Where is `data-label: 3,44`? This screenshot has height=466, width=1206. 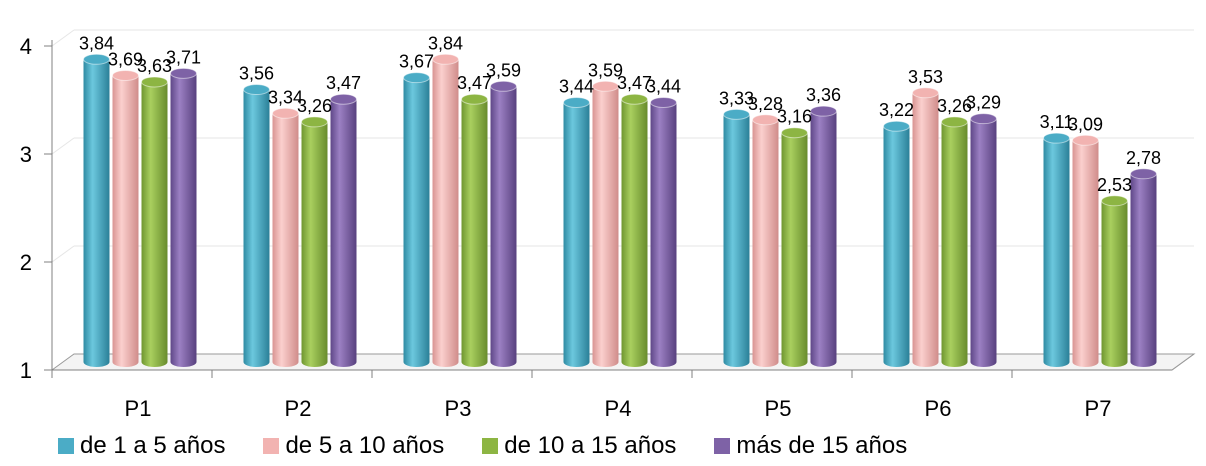
data-label: 3,44 is located at coordinates (576, 86).